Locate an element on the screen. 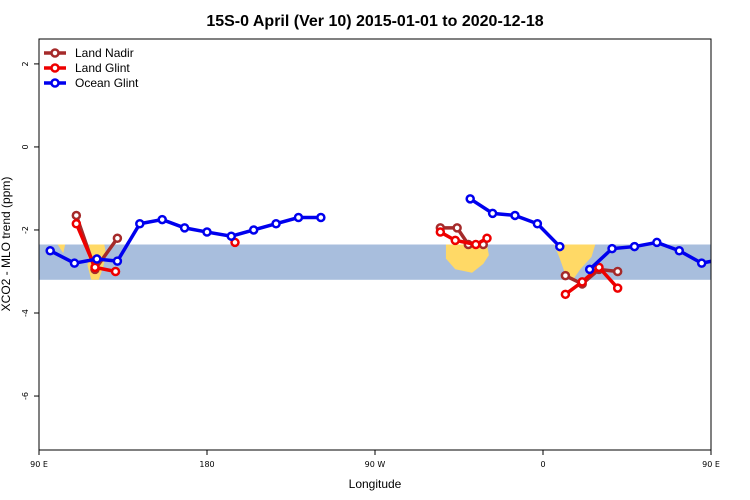  legend-item: Land Glint is located at coordinates (87, 68).